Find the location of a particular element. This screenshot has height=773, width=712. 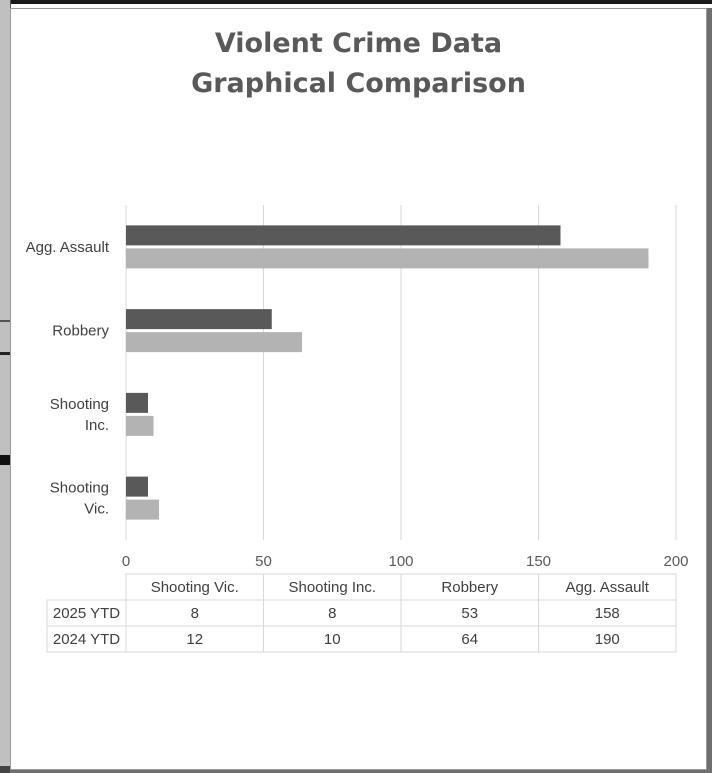

data-table-column-header: Agg. Assault is located at coordinates (608, 587).